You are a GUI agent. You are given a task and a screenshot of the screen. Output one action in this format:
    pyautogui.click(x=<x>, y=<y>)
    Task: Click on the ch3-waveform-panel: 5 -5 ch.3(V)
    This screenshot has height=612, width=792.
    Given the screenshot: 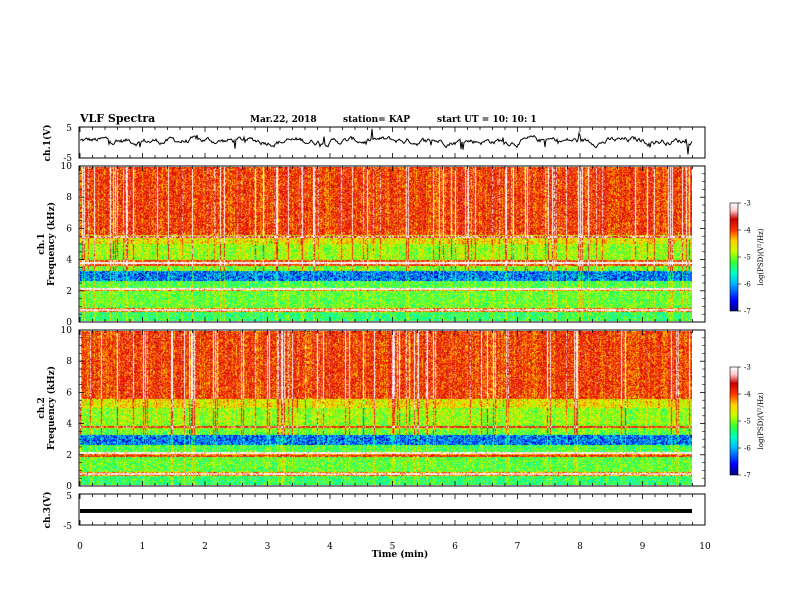 What is the action you would take?
    pyautogui.click(x=374, y=512)
    